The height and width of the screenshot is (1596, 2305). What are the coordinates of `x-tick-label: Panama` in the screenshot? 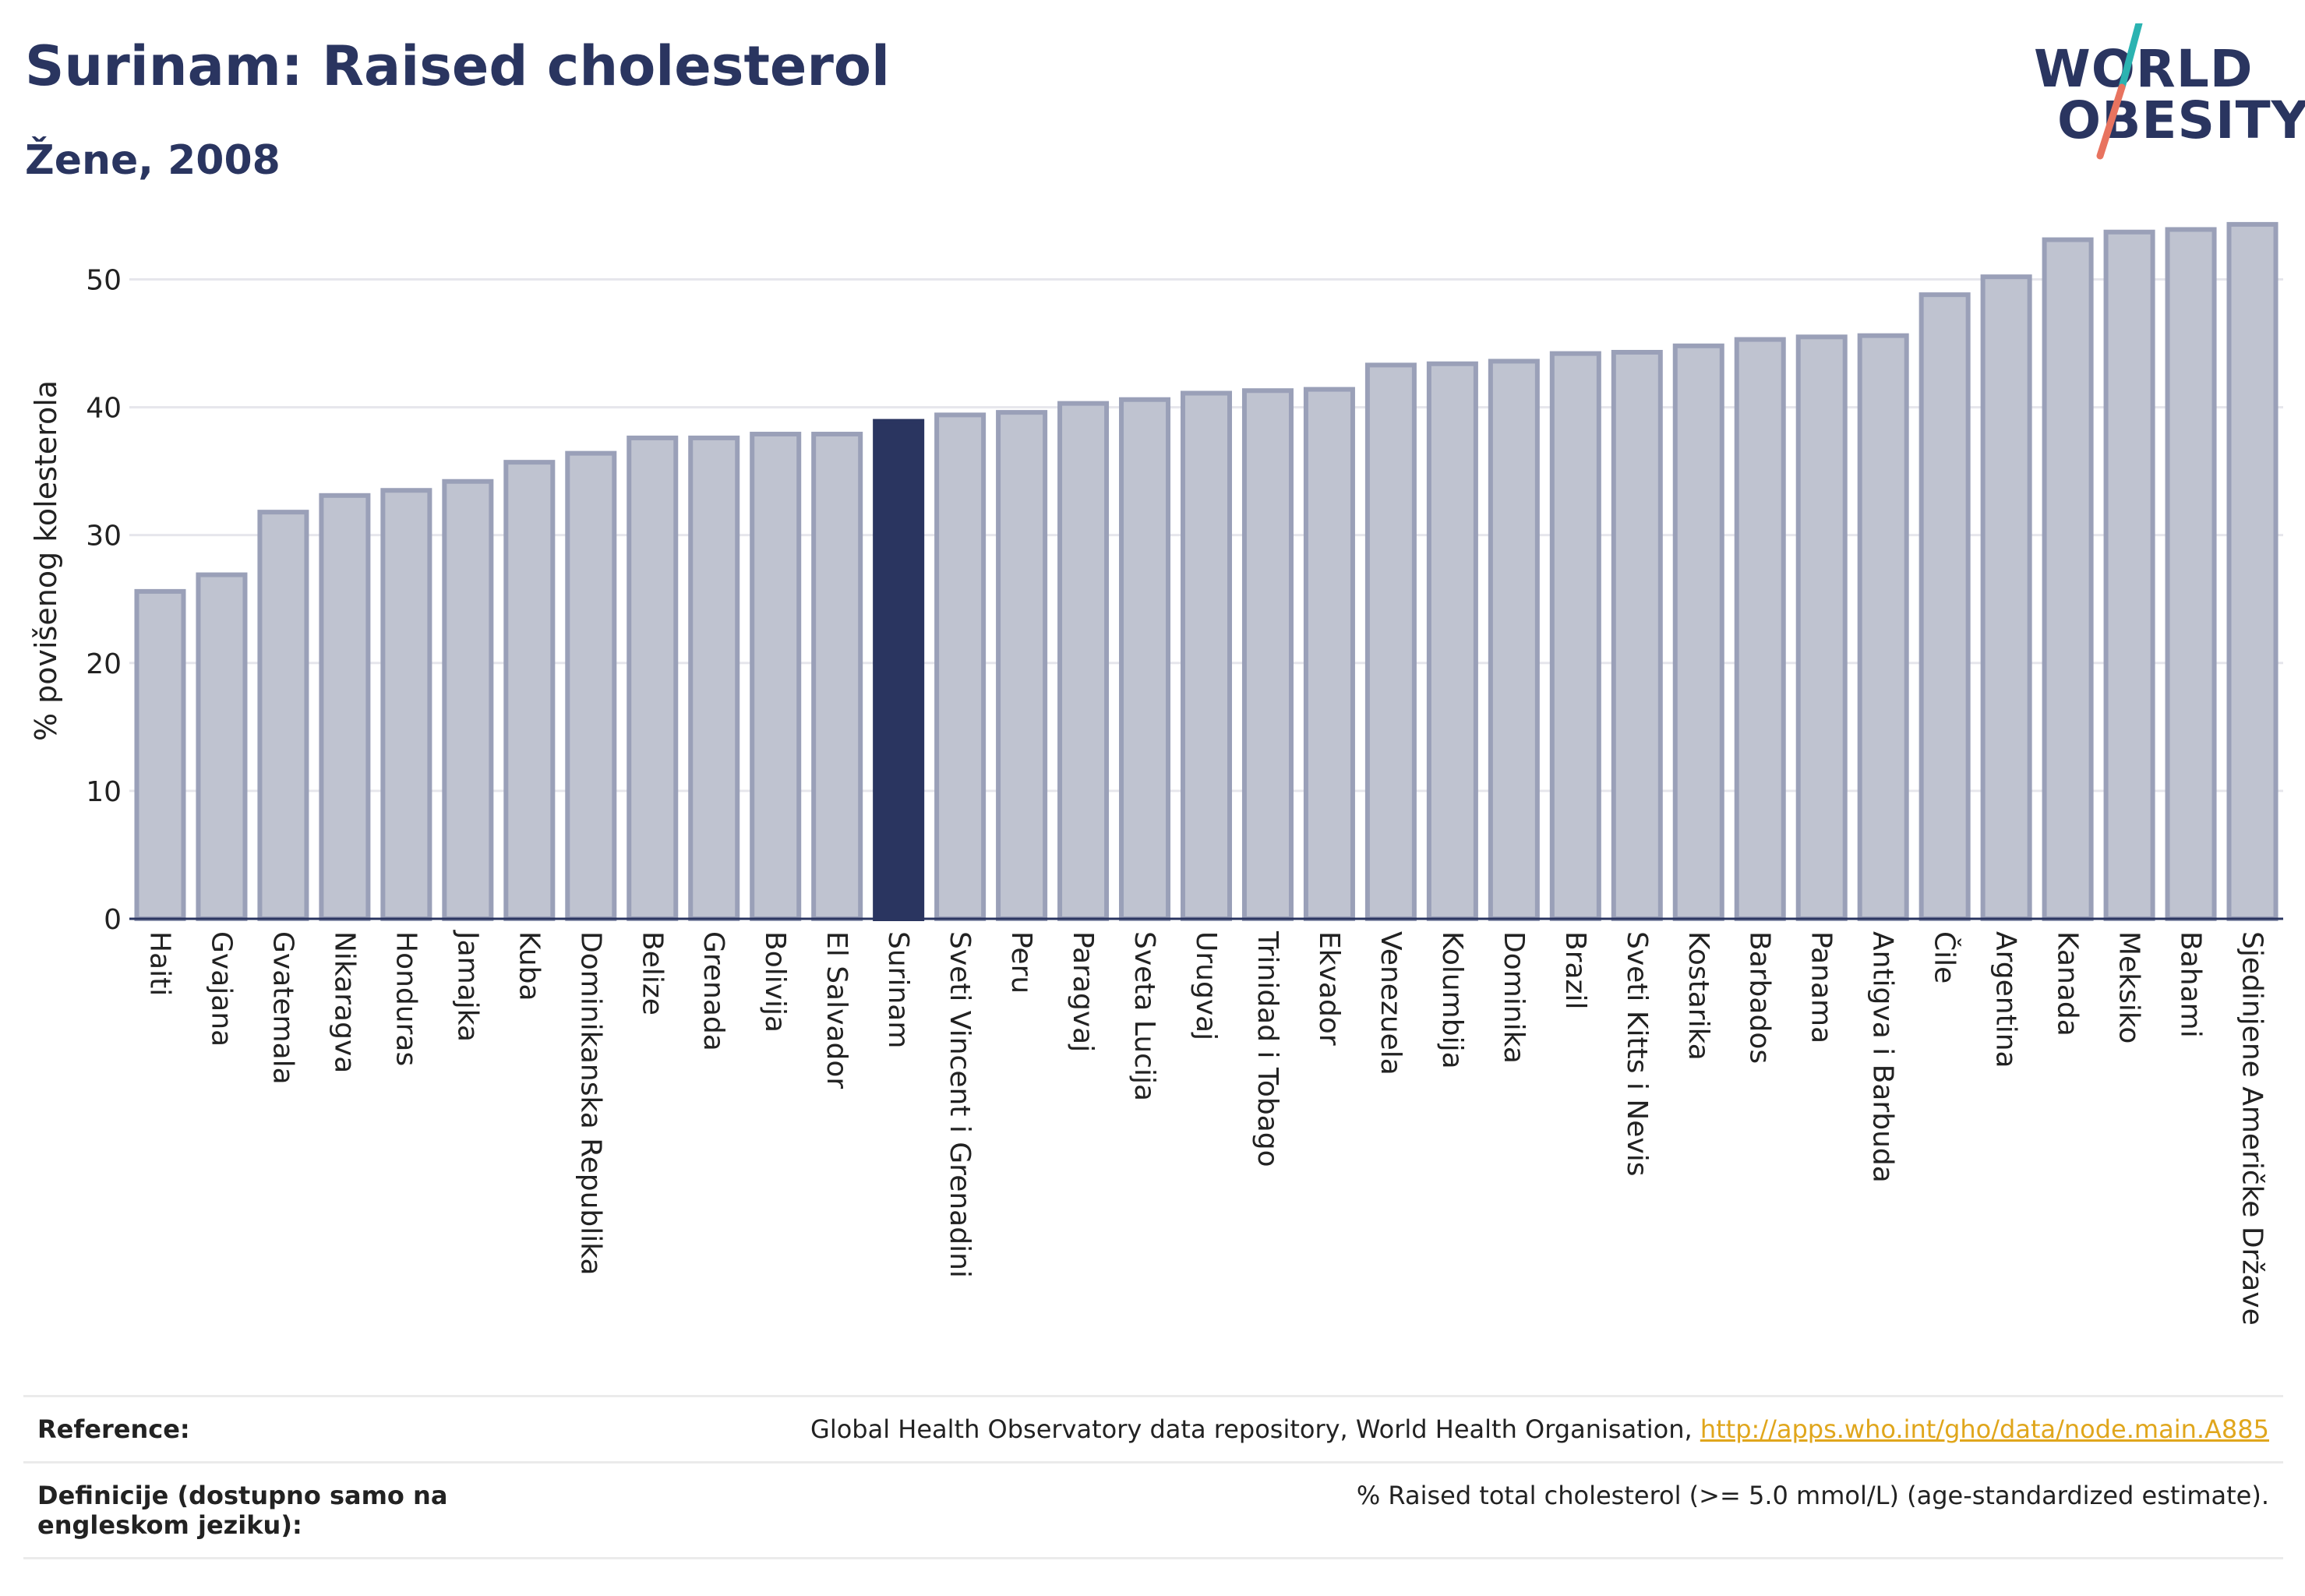 It's located at (1821, 987).